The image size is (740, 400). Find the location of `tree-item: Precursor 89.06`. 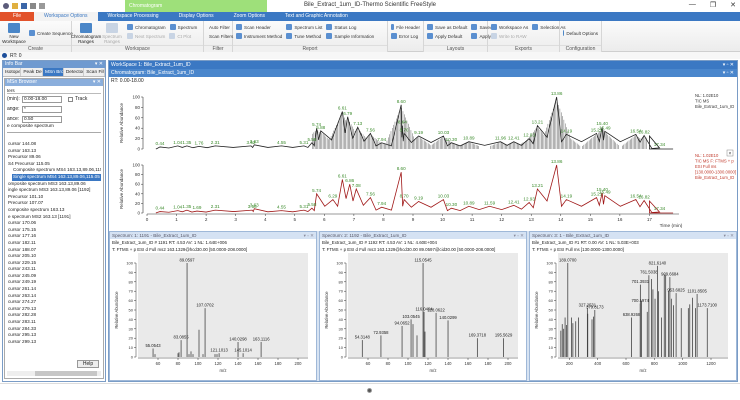

tree-item: Precursor 89.06 is located at coordinates (24, 157).